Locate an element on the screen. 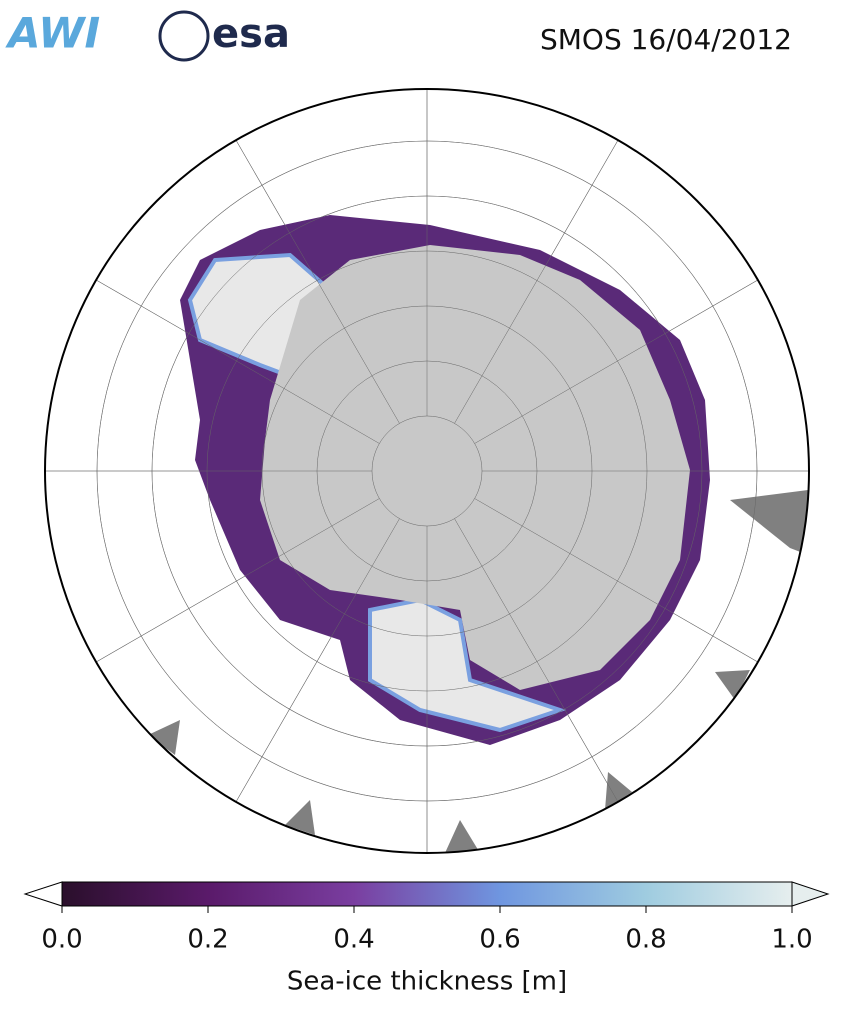 The image size is (854, 1026). colorbar-extend-high is located at coordinates (810, 894).